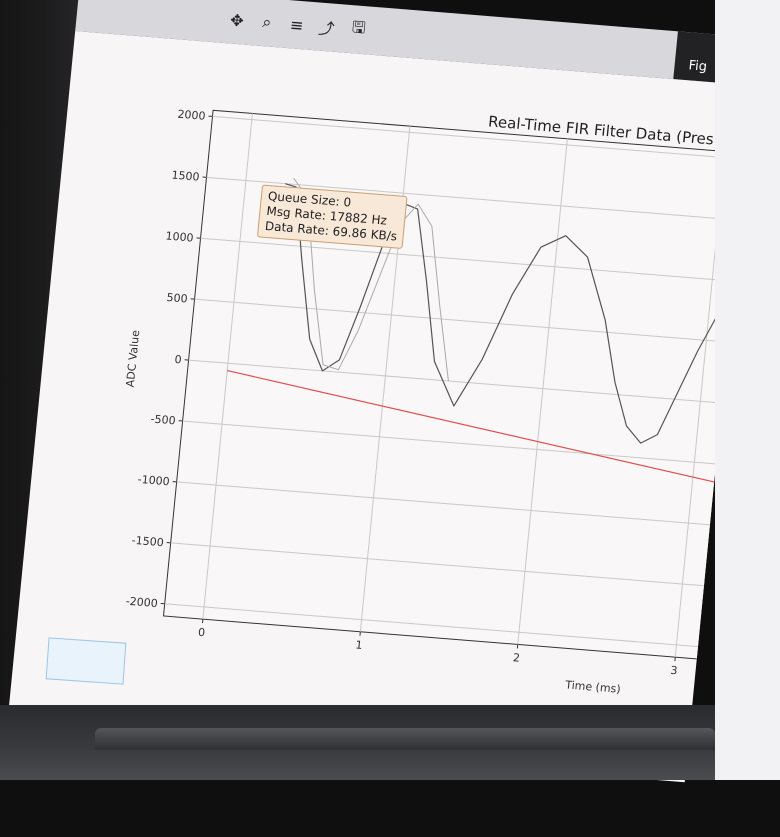 This screenshot has width=780, height=837. What do you see at coordinates (359, 30) in the screenshot?
I see `save-icon: 🖫` at bounding box center [359, 30].